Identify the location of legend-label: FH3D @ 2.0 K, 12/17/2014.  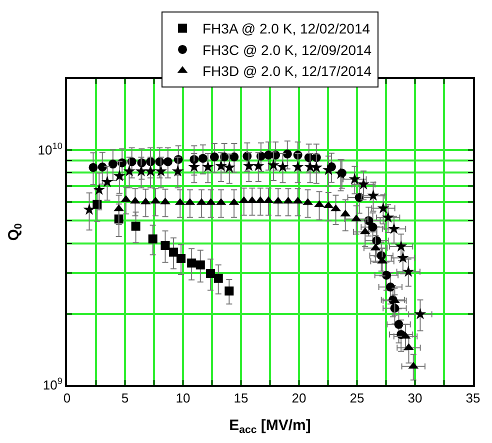
(287, 71).